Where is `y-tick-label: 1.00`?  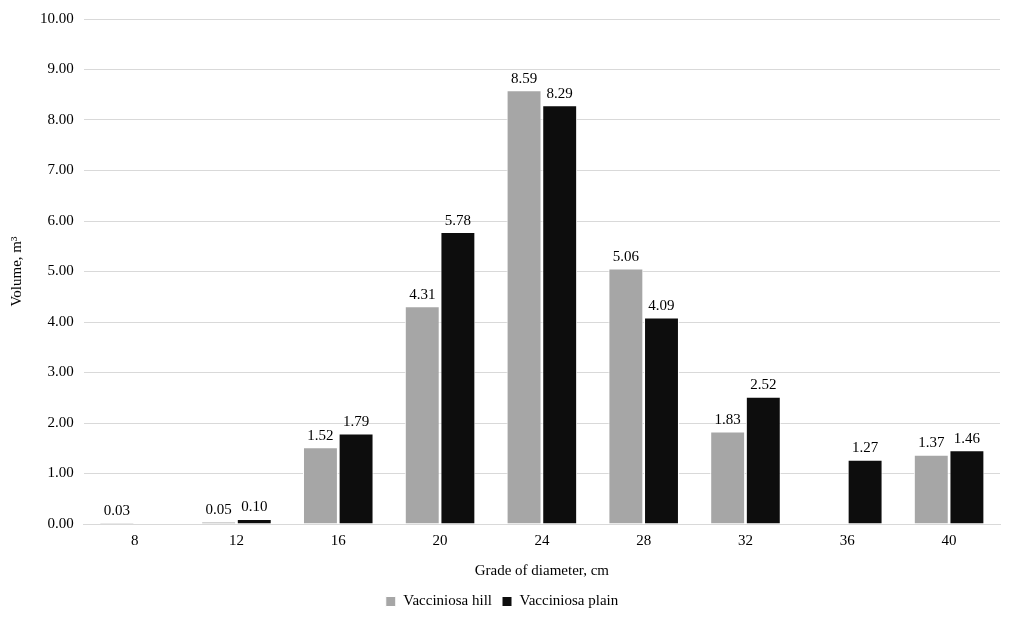
y-tick-label: 1.00 is located at coordinates (60, 472).